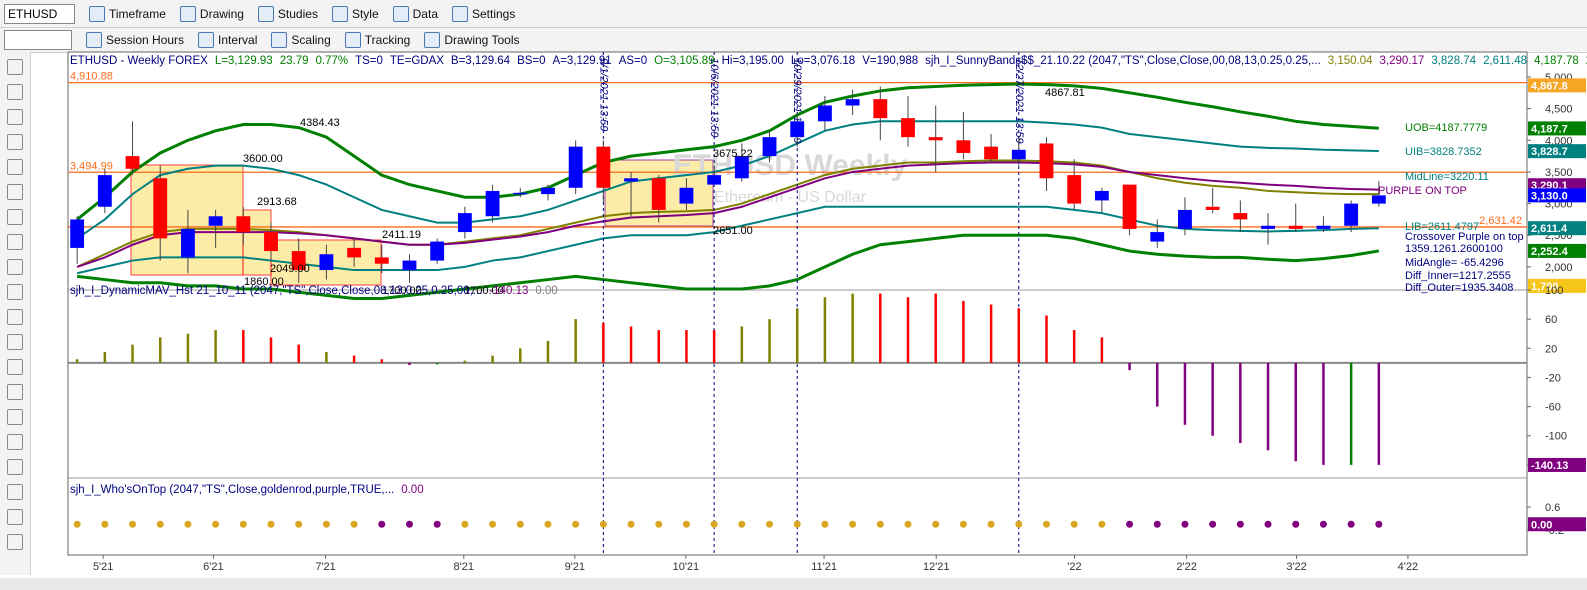 This screenshot has width=1587, height=590. I want to click on header-item: 2,611.48, so click(1505, 61).